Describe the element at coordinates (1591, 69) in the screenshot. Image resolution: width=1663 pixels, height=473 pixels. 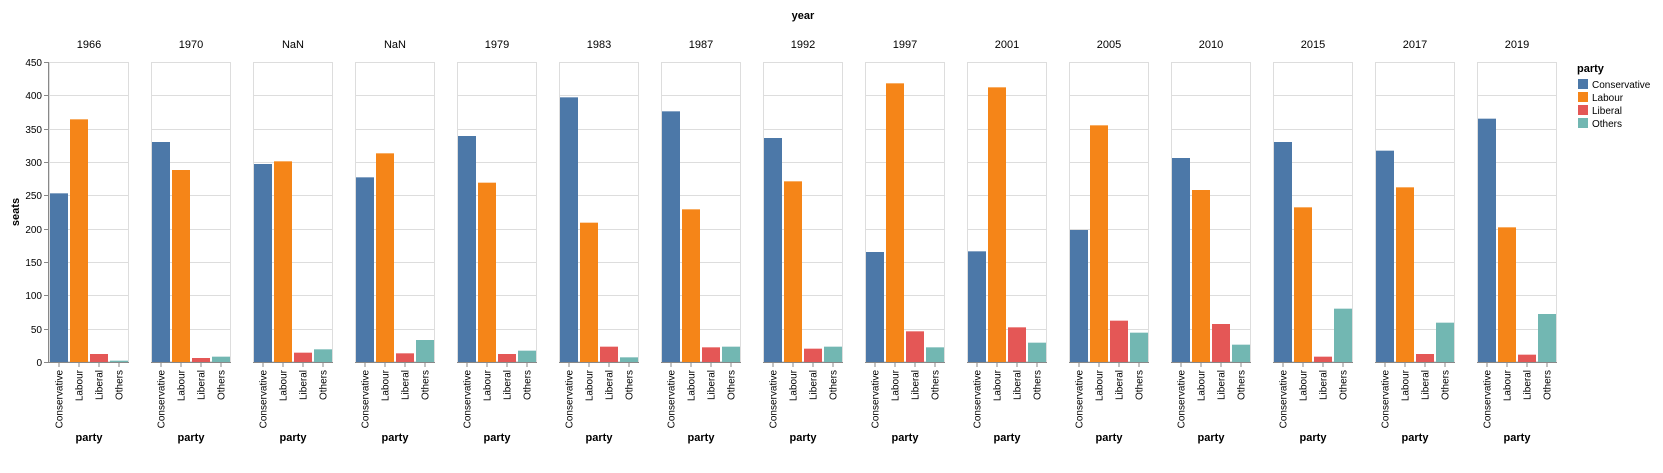
I see `legend-title: party` at that location.